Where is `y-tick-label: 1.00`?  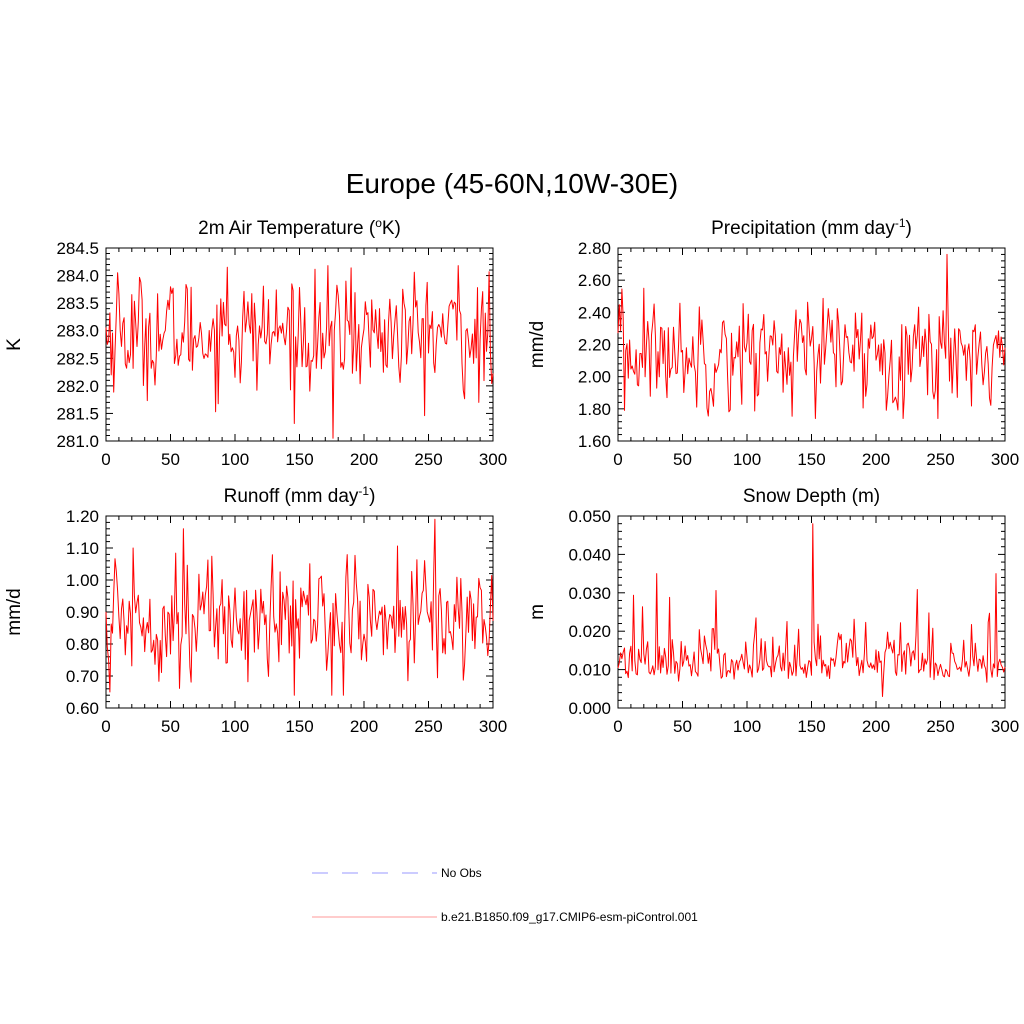
y-tick-label: 1.00 is located at coordinates (82, 580).